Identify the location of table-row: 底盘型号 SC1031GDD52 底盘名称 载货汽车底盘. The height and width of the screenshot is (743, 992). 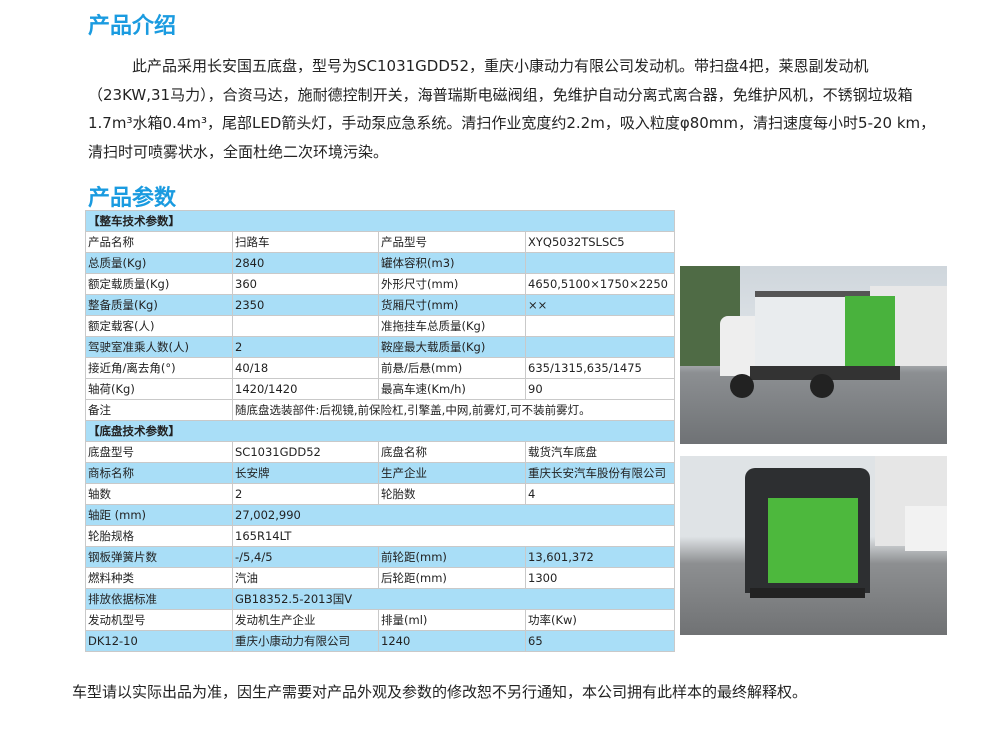
(380, 452).